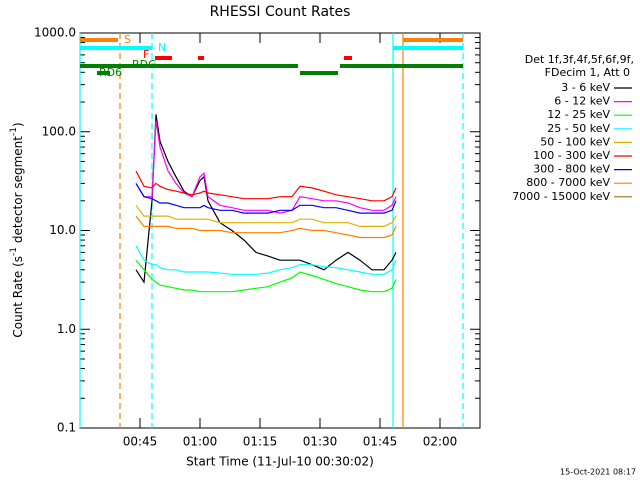 This screenshot has height=480, width=640. I want to click on x-tick-label: 00:45, so click(140, 442).